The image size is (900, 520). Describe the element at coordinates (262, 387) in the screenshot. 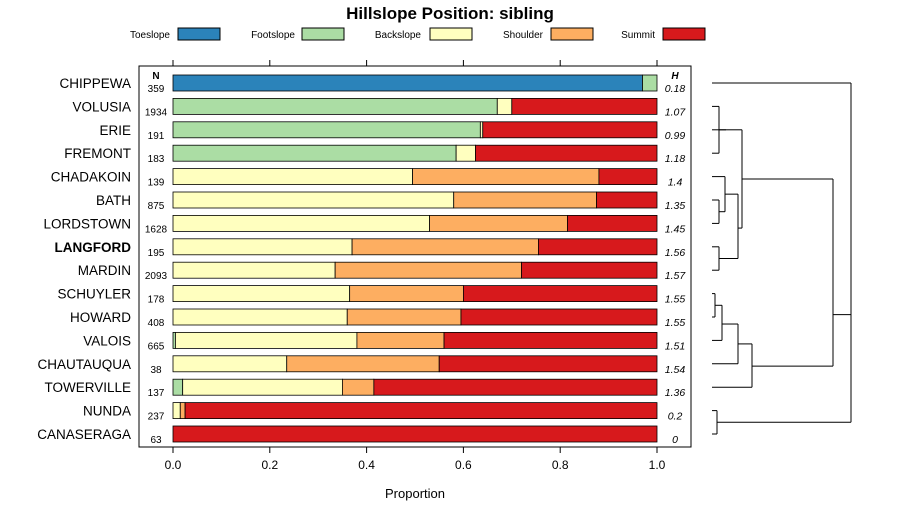

I see `bar-segment-towerville-backslope` at that location.